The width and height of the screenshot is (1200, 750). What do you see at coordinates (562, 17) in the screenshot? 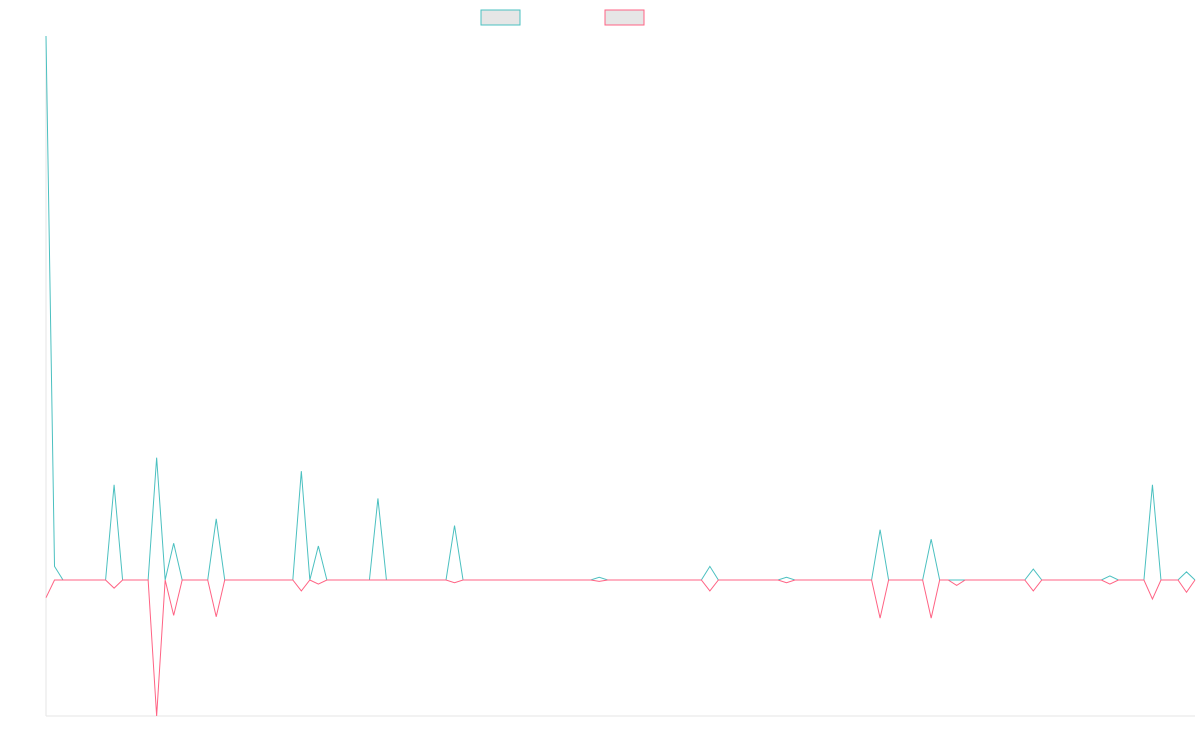
I see `legend` at bounding box center [562, 17].